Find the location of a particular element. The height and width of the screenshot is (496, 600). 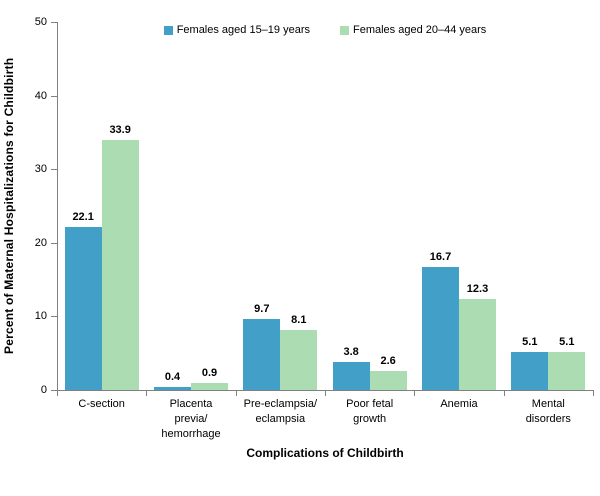

legend-item-females-15-19: Females aged 15–19 years is located at coordinates (236, 30).